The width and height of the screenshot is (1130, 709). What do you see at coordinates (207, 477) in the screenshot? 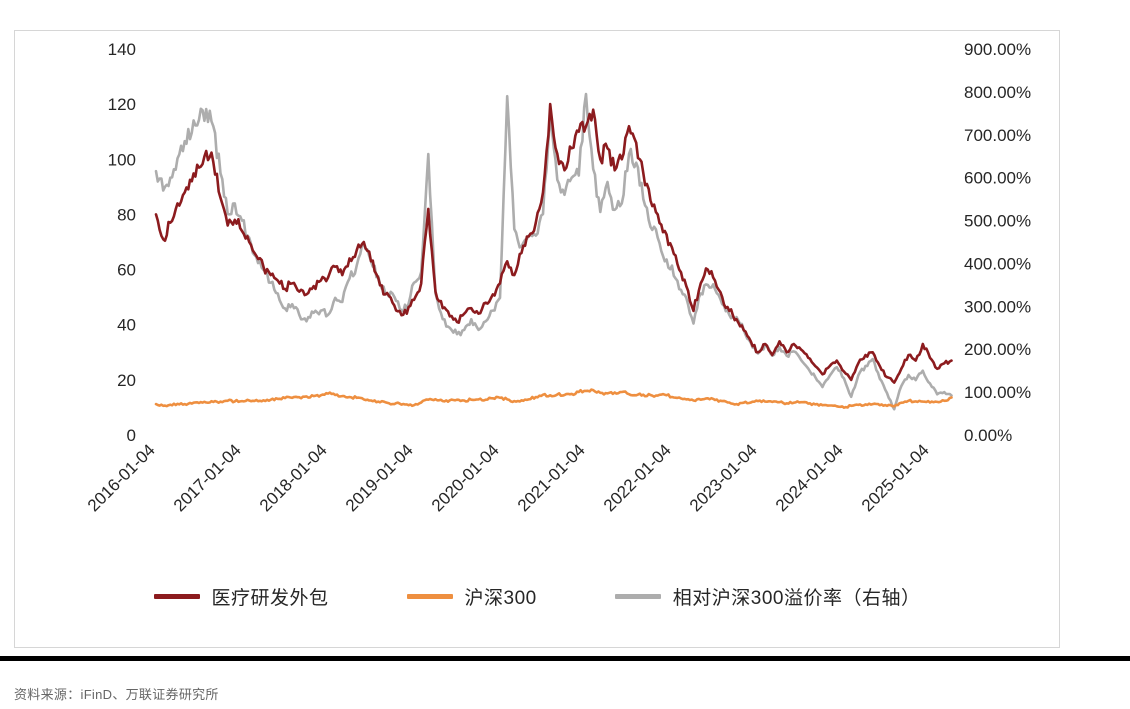
I see `x-axis-tick: 2017-01-04` at bounding box center [207, 477].